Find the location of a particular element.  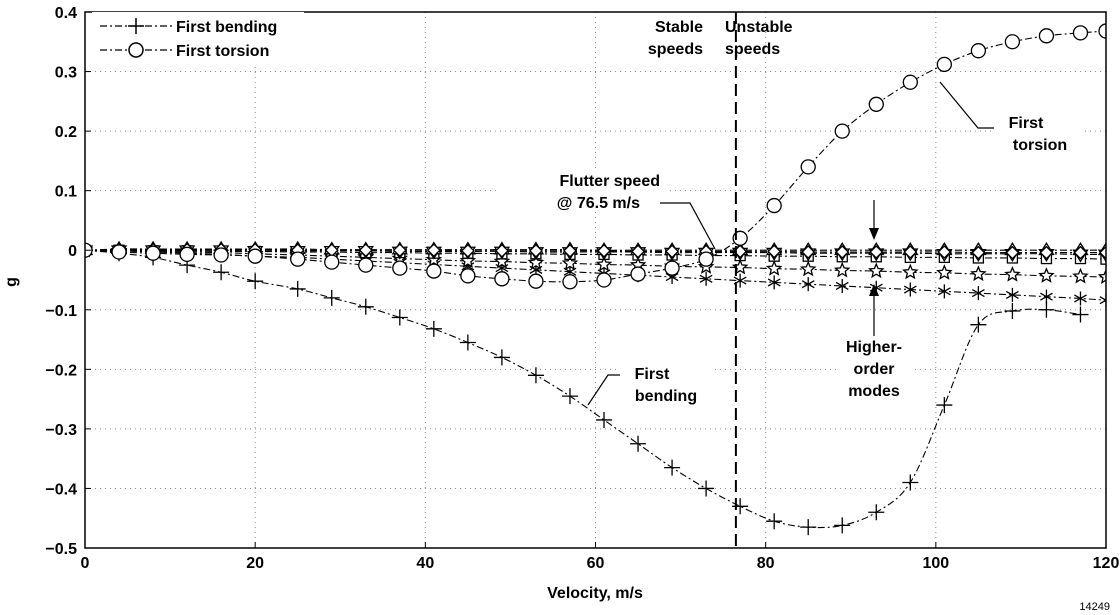

legend-label-first-torsion: First torsion is located at coordinates (222, 51).